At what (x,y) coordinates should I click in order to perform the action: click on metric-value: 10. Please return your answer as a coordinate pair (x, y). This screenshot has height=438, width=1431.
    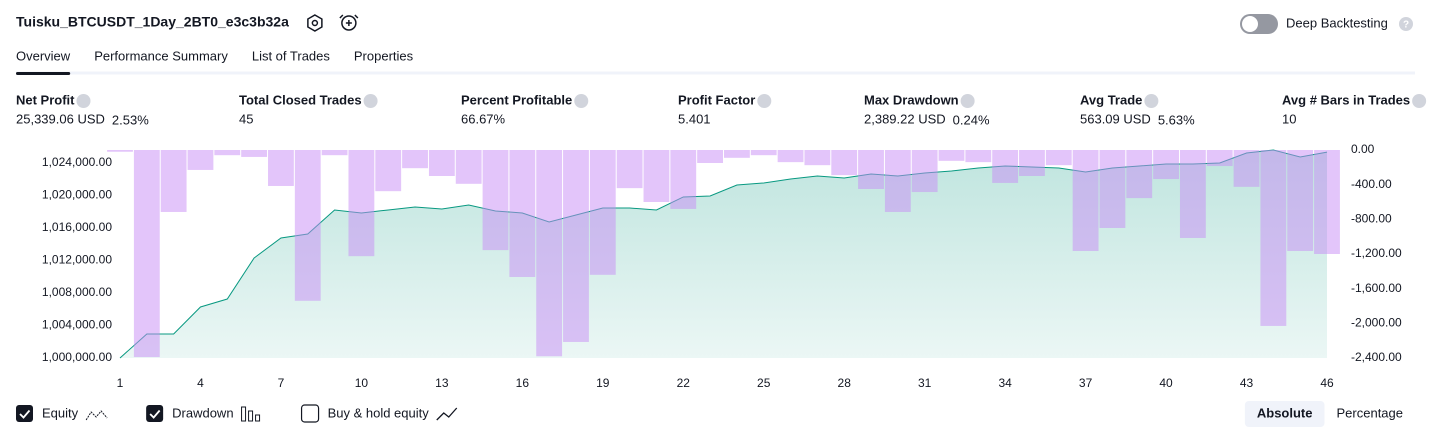
    Looking at the image, I should click on (1289, 118).